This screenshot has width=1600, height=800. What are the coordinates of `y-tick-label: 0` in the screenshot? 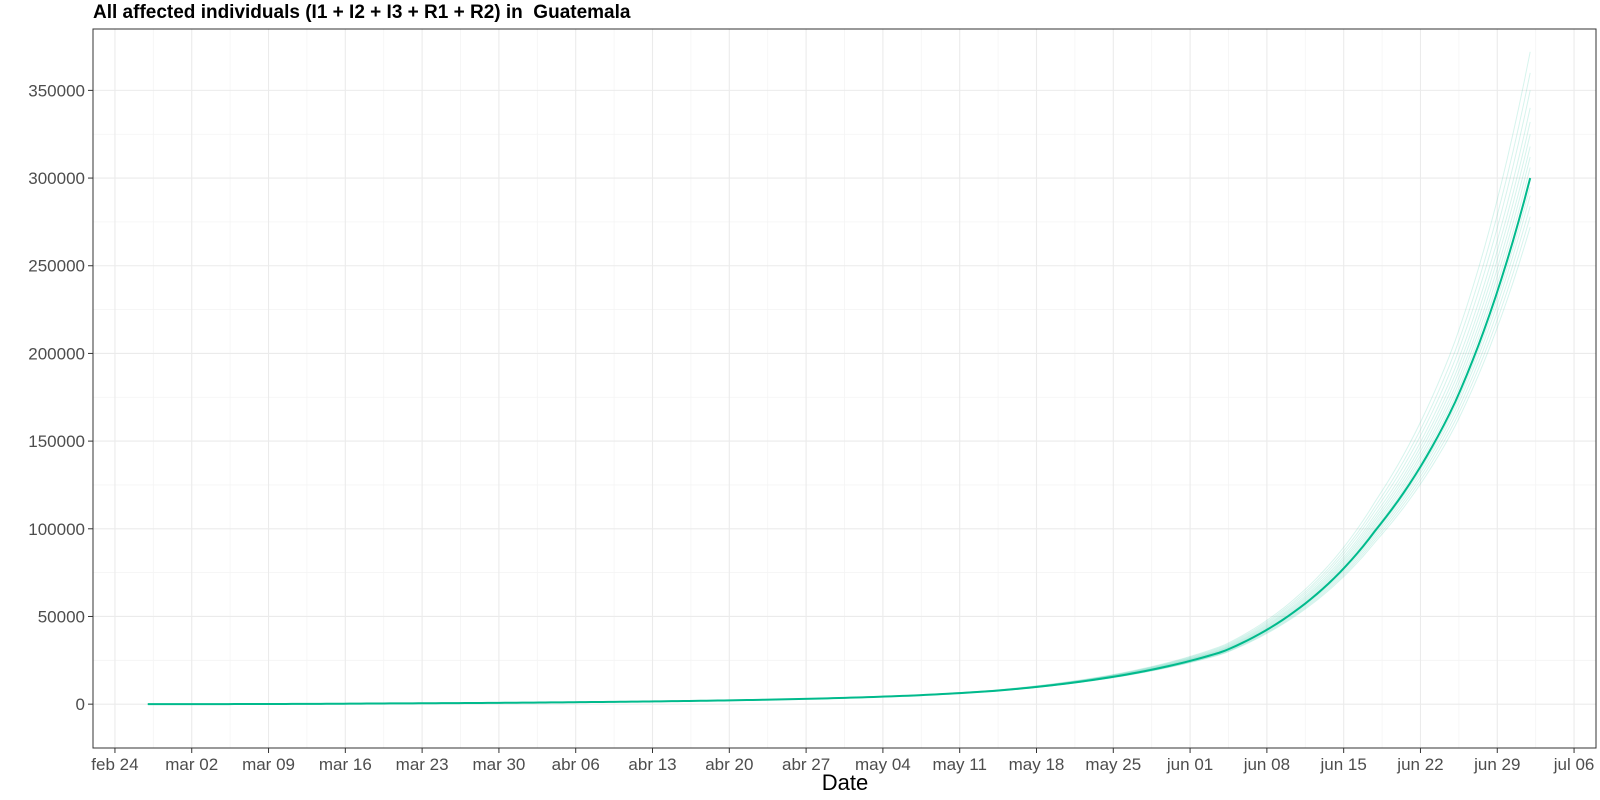 It's located at (80, 704).